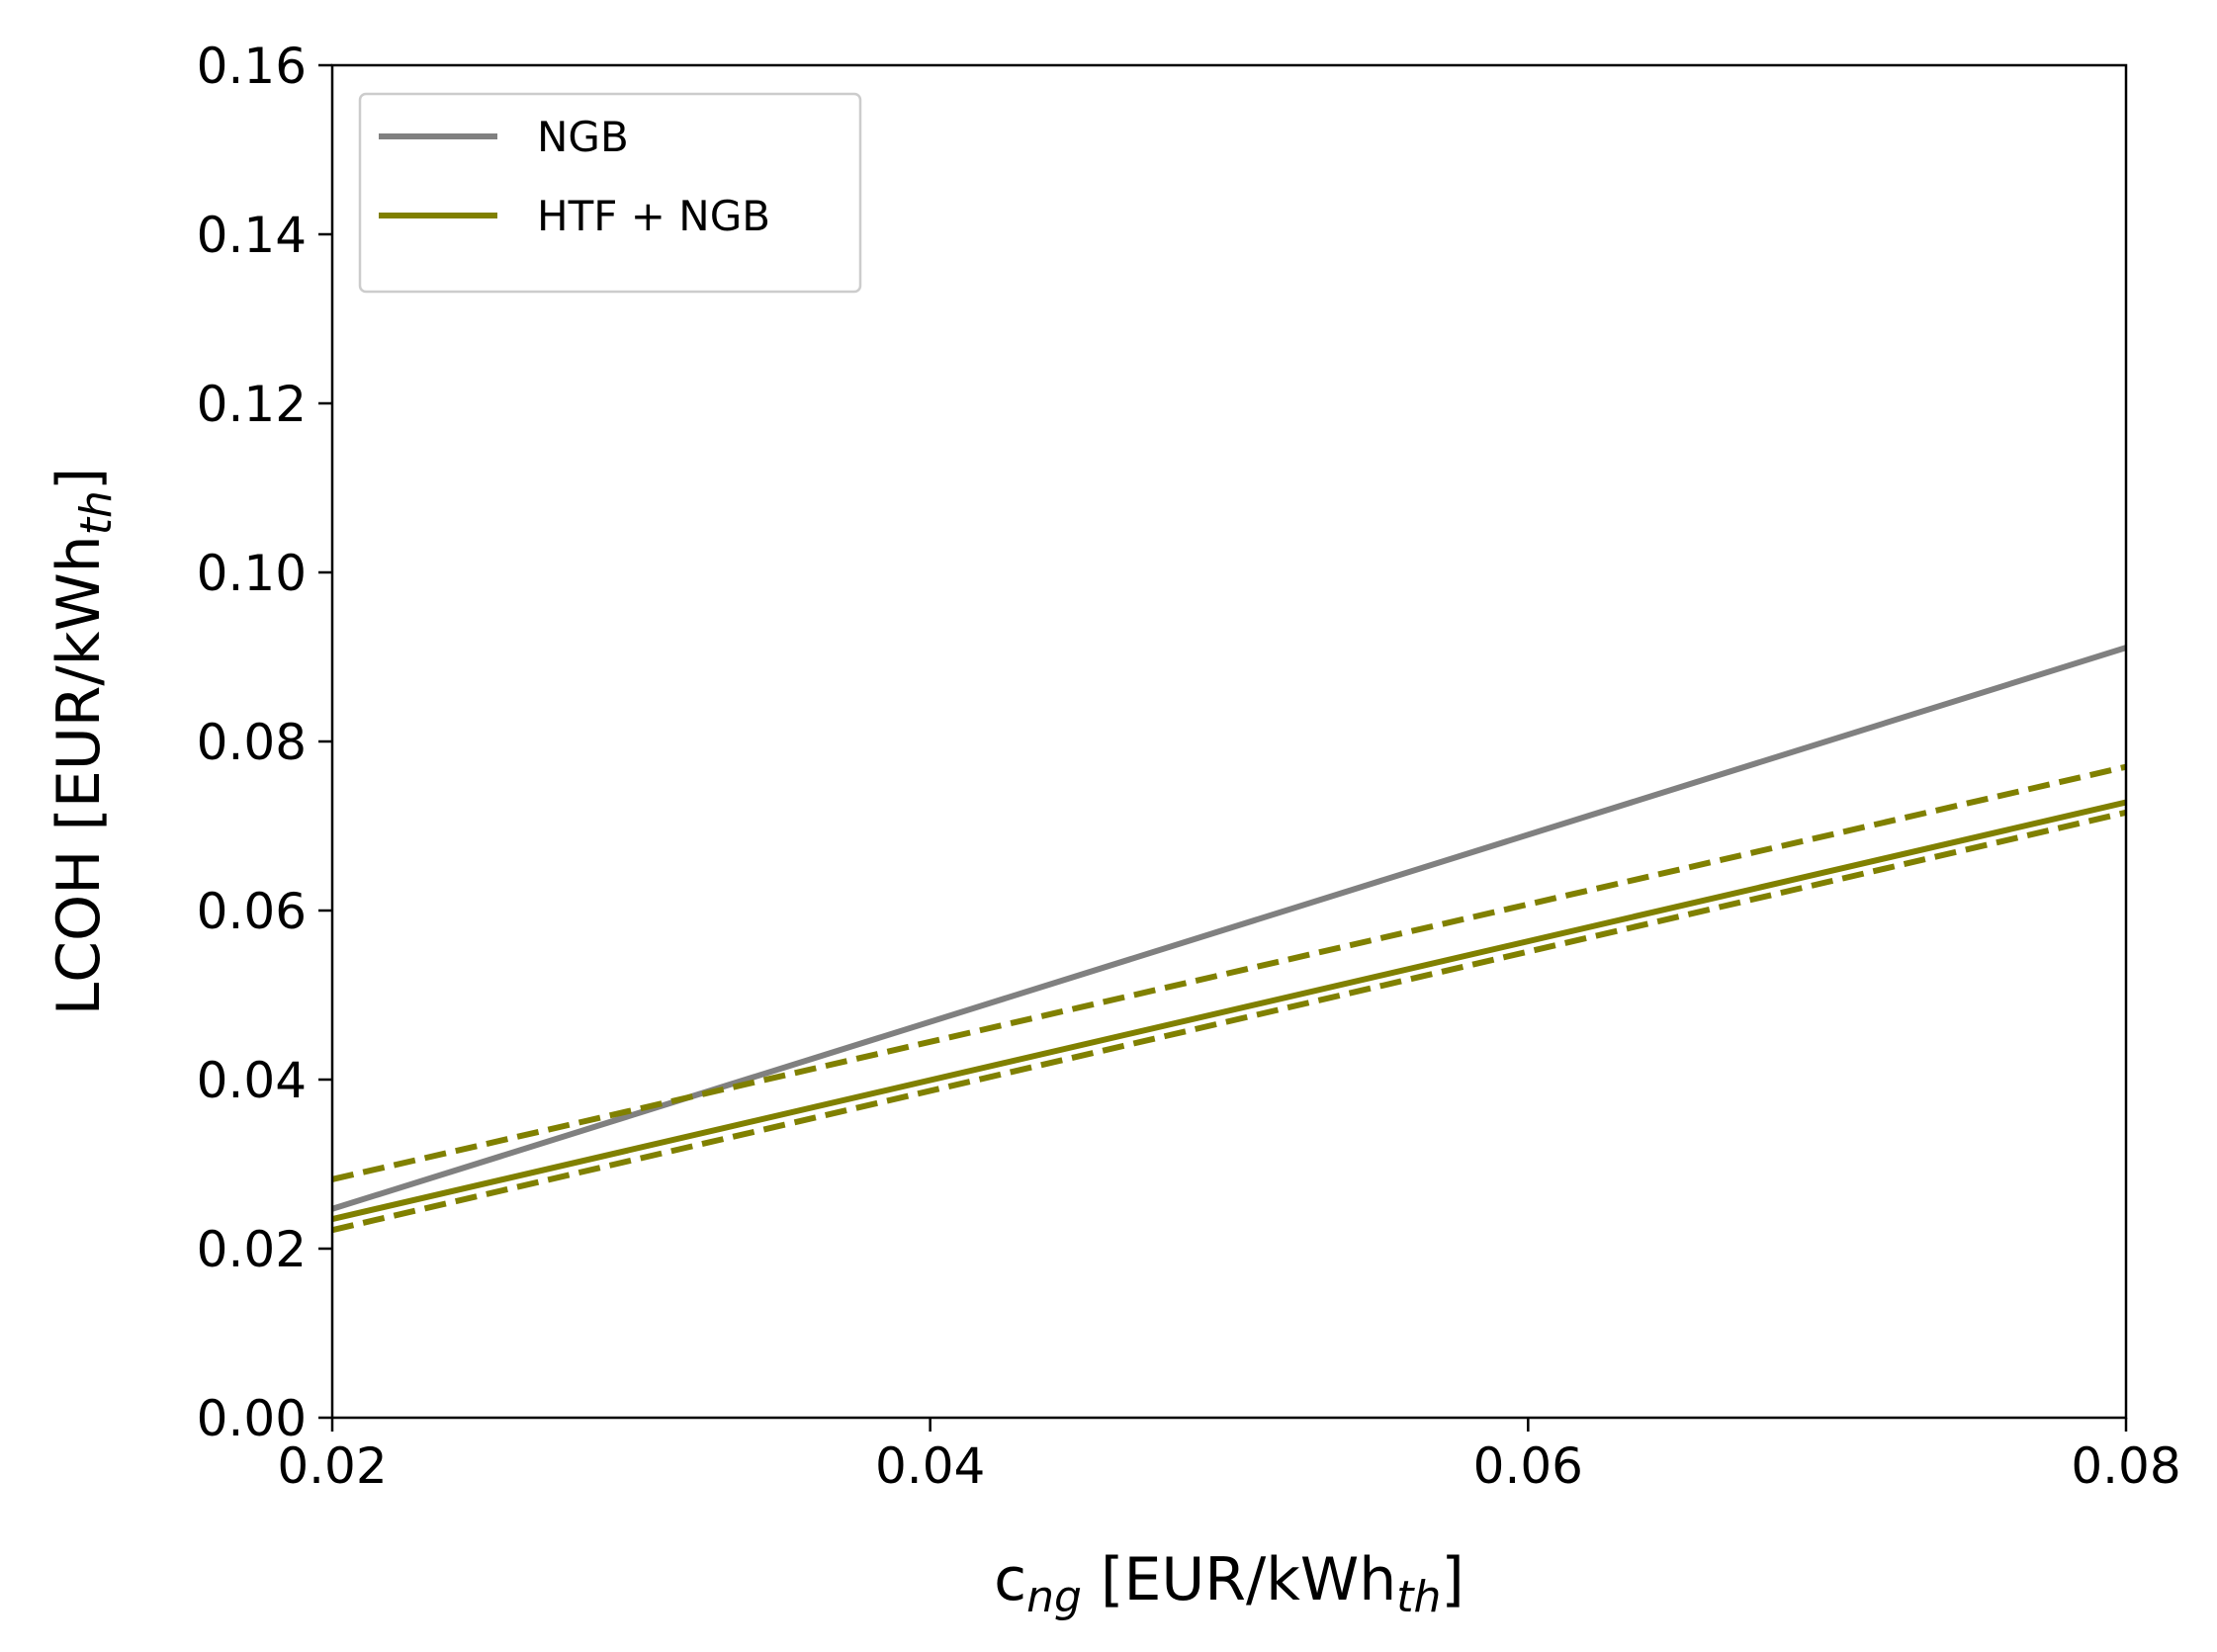  What do you see at coordinates (252, 742) in the screenshot?
I see `y-tick-label: 0.08` at bounding box center [252, 742].